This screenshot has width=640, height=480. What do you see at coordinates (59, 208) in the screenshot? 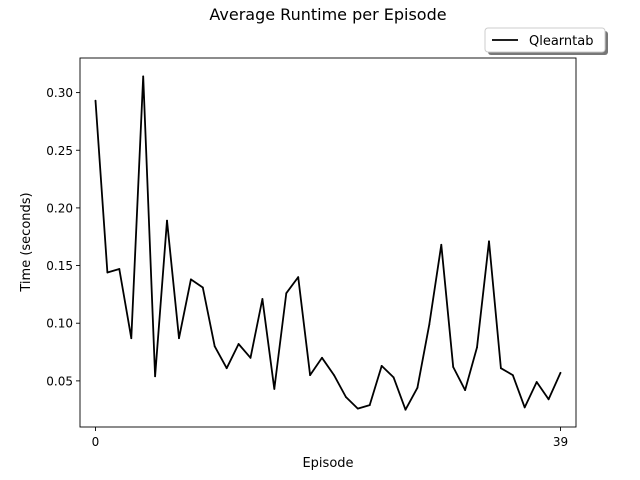
I see `y-tick-label: 0.20` at bounding box center [59, 208].